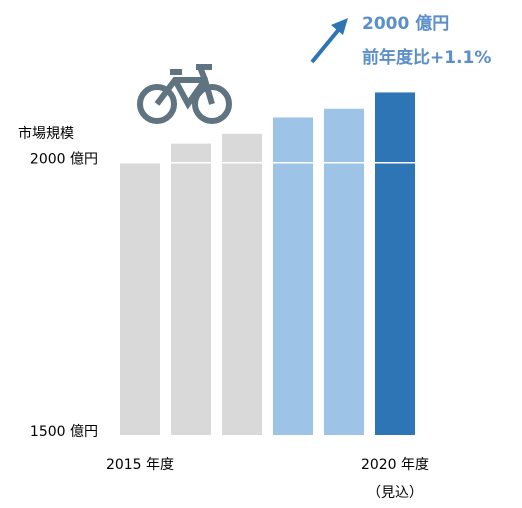  I want to click on y-tick-label: 1500 億円, so click(64, 432).